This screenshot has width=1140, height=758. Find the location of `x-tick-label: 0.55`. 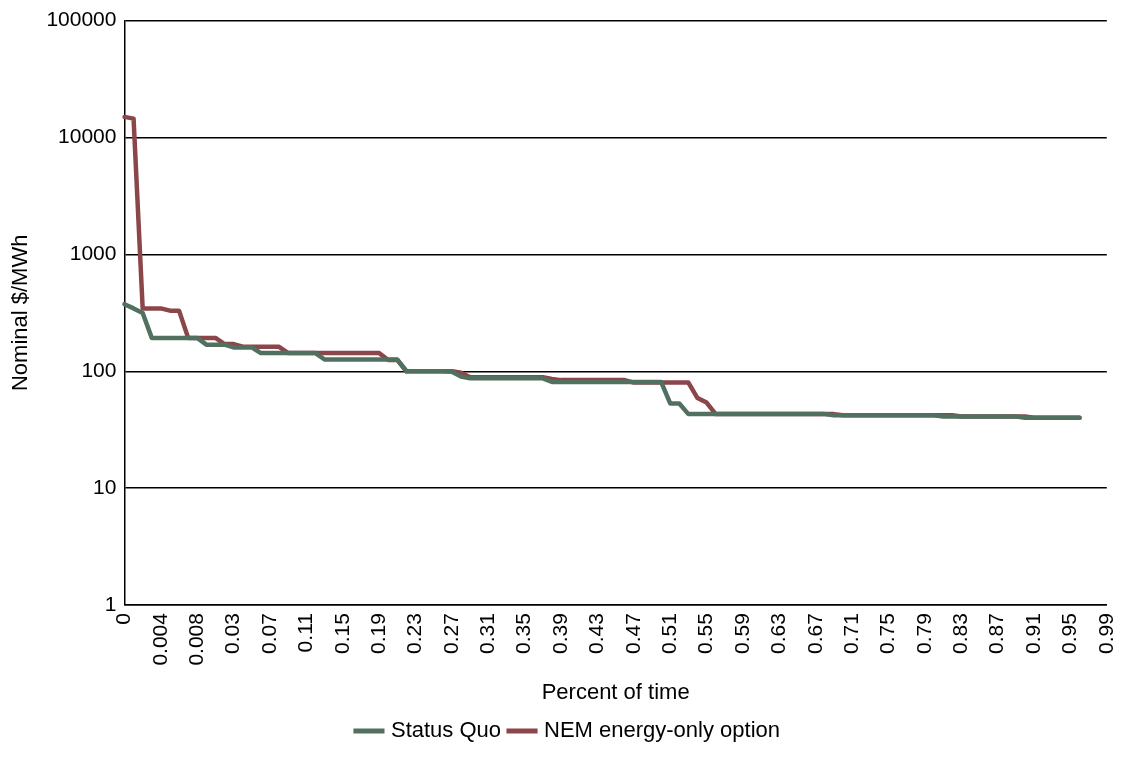

x-tick-label: 0.55 is located at coordinates (705, 633).